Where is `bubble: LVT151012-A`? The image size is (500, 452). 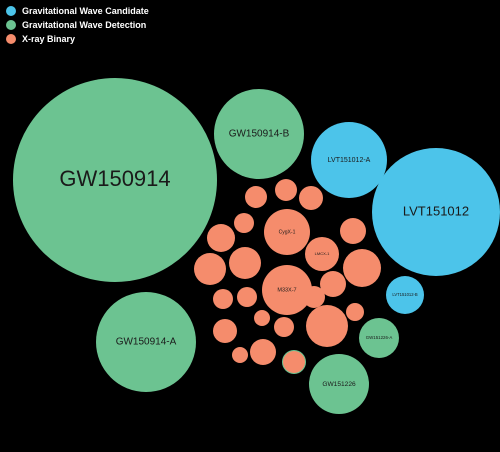
bubble: LVT151012-A is located at coordinates (349, 160).